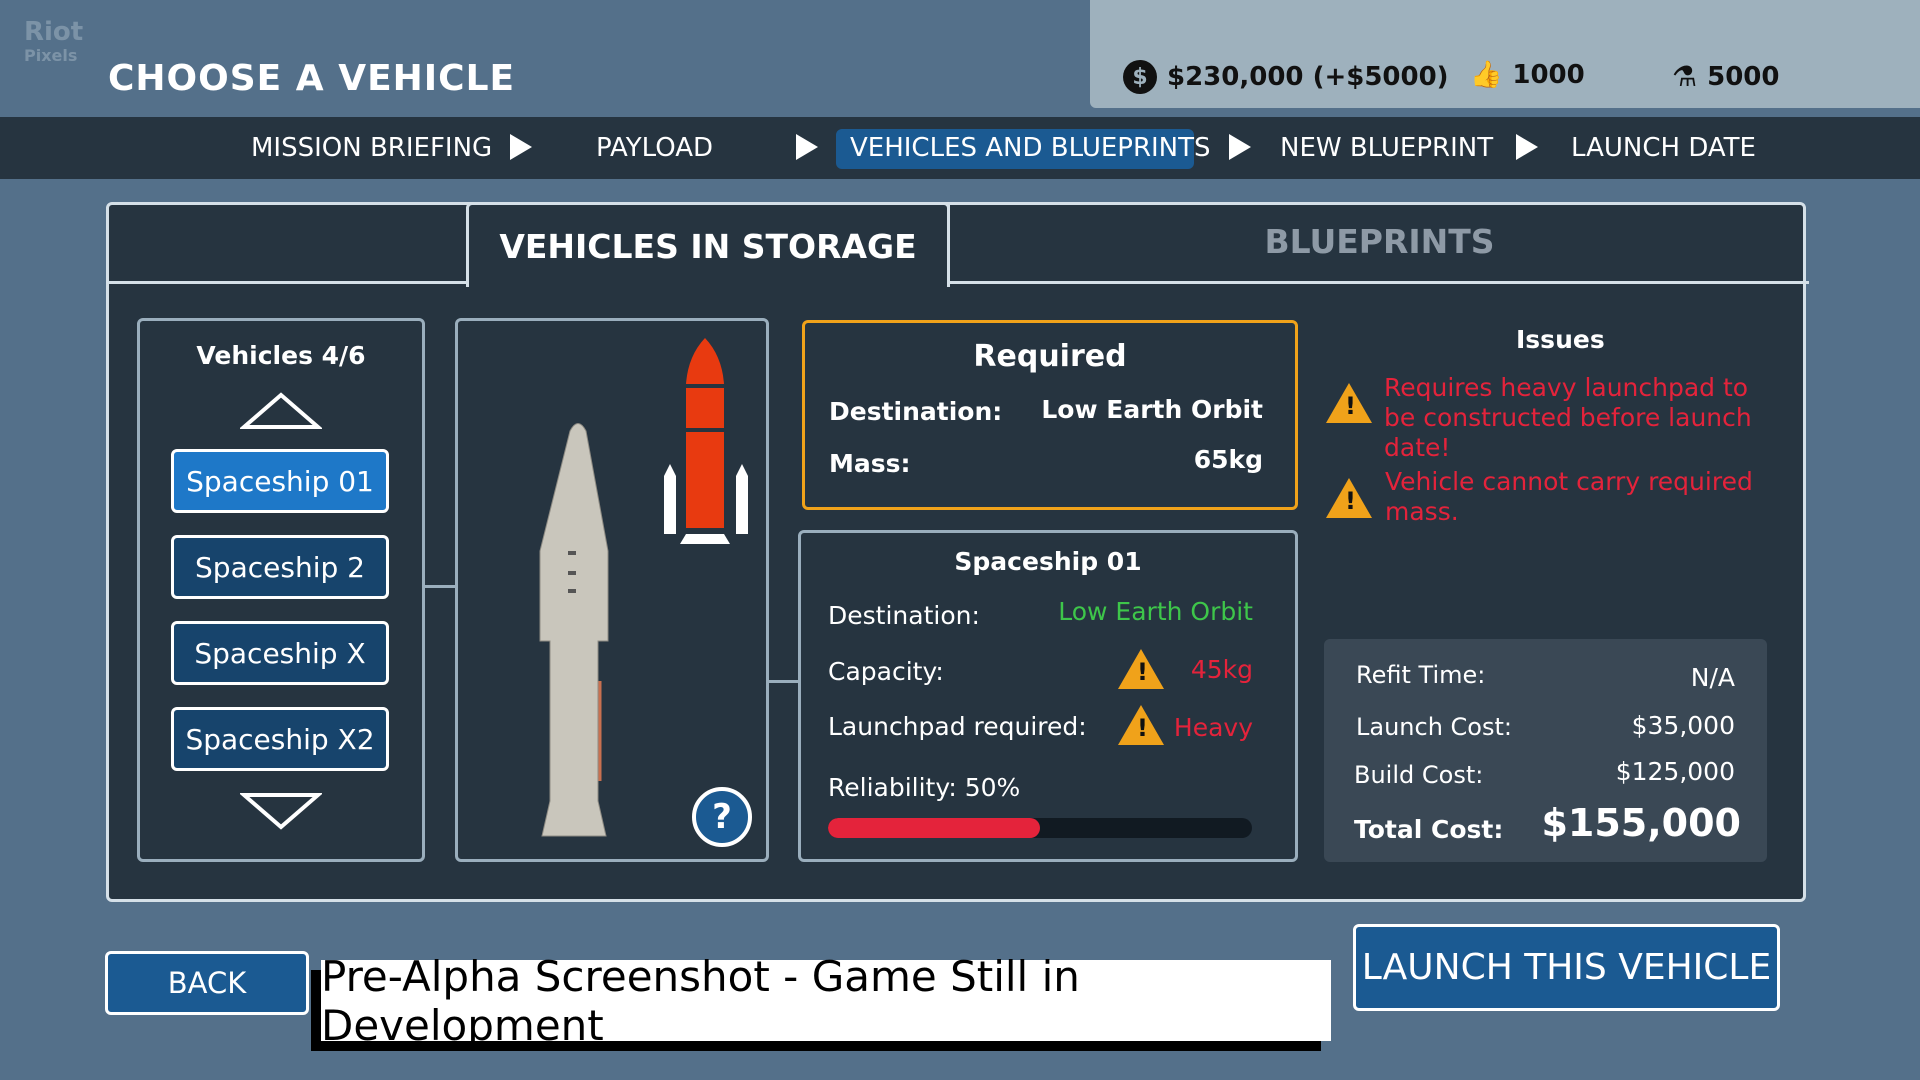 The image size is (1920, 1080). Describe the element at coordinates (1048, 561) in the screenshot. I see `vehicle-name: Spaceship 01` at that location.